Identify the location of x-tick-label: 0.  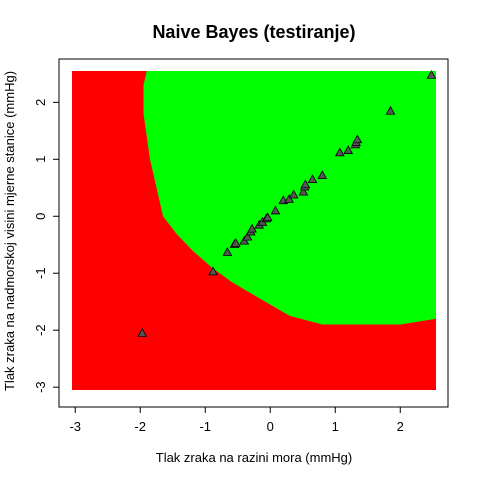
(270, 426).